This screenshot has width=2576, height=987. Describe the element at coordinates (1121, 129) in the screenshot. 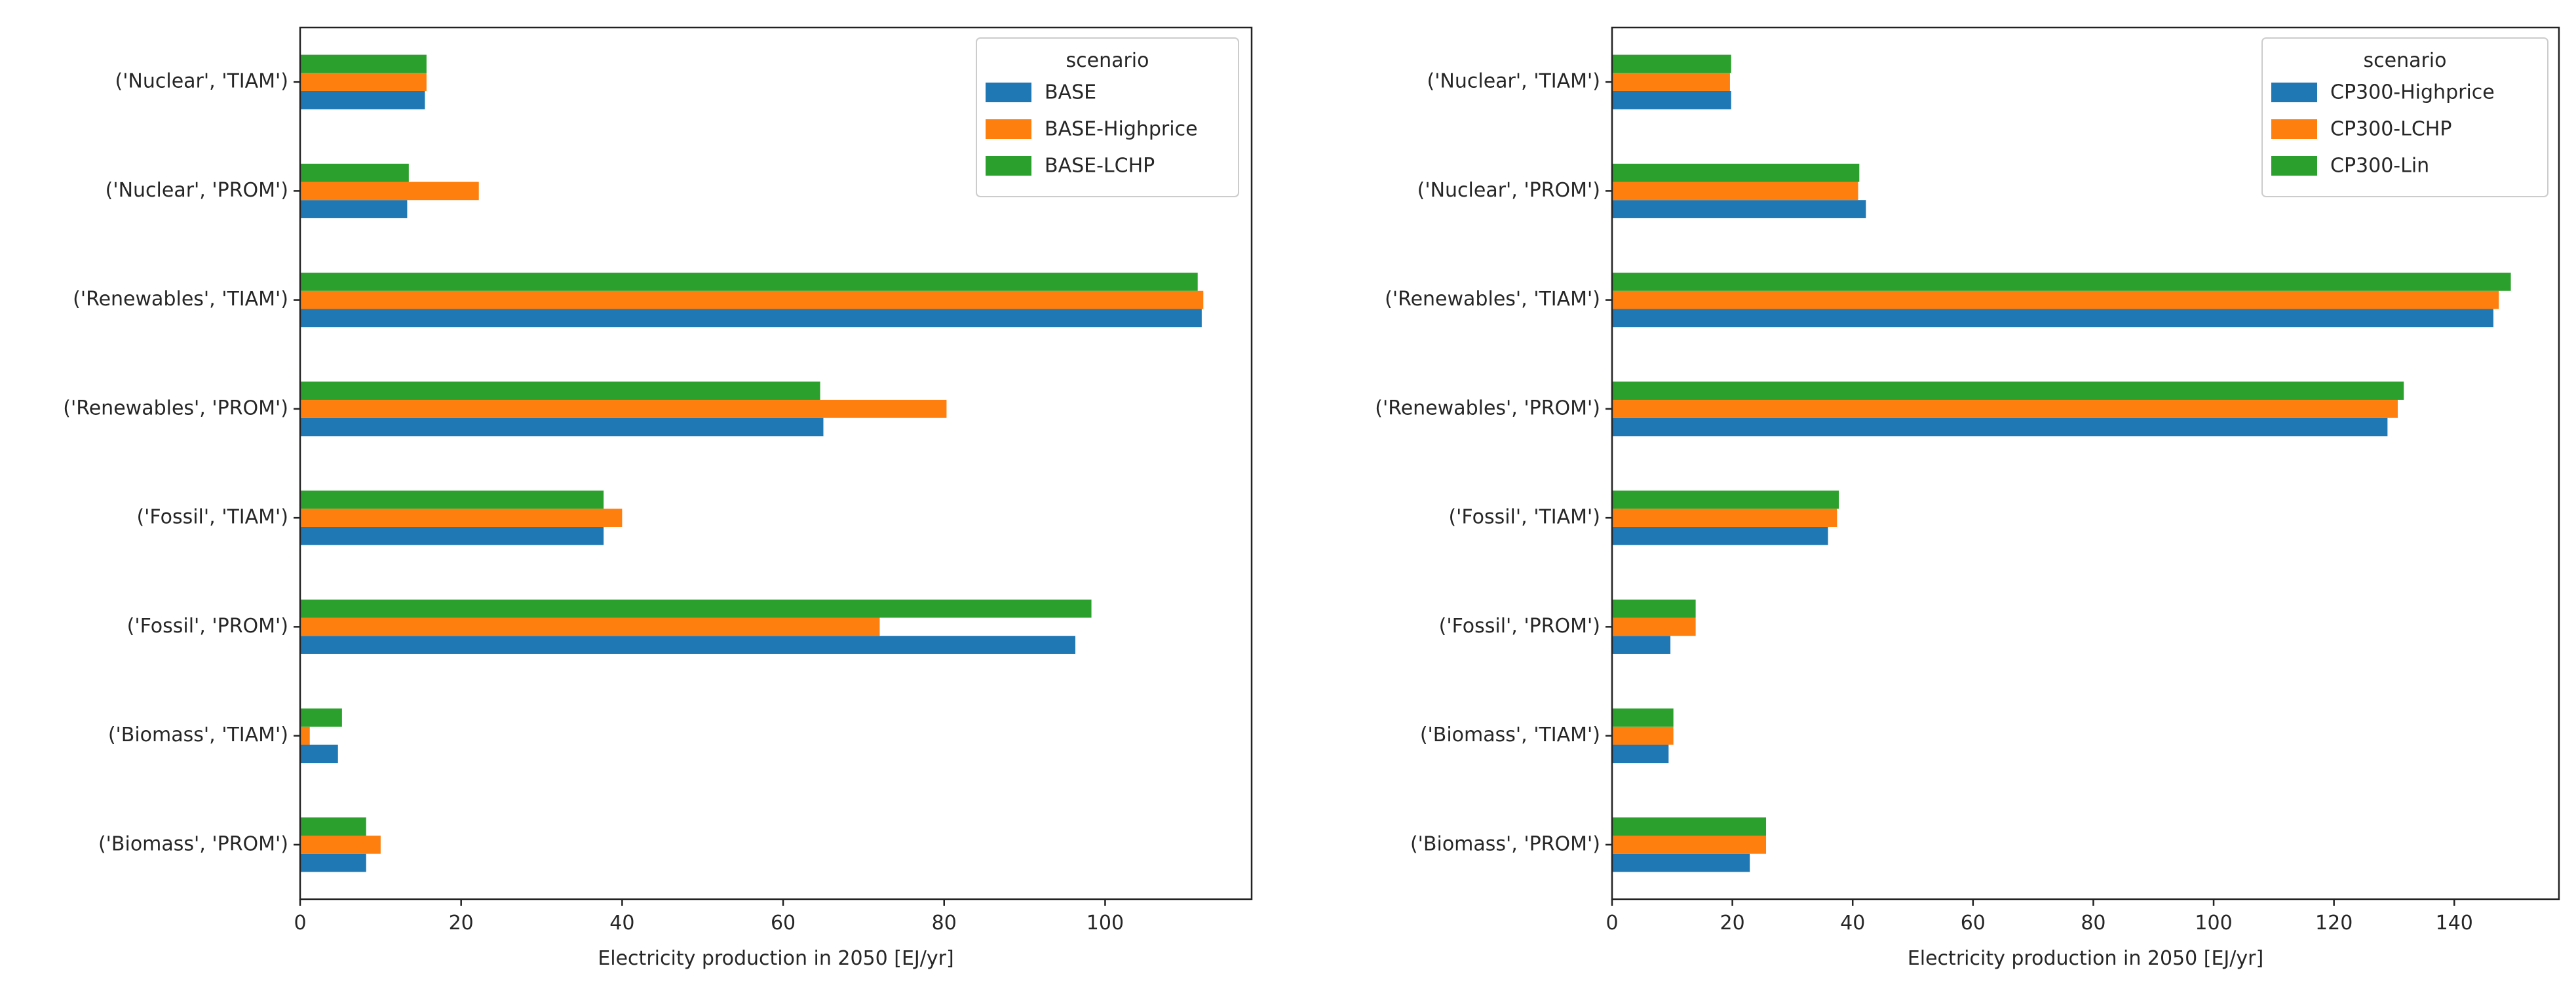

I see `legend-label: BASE-Highprice` at that location.